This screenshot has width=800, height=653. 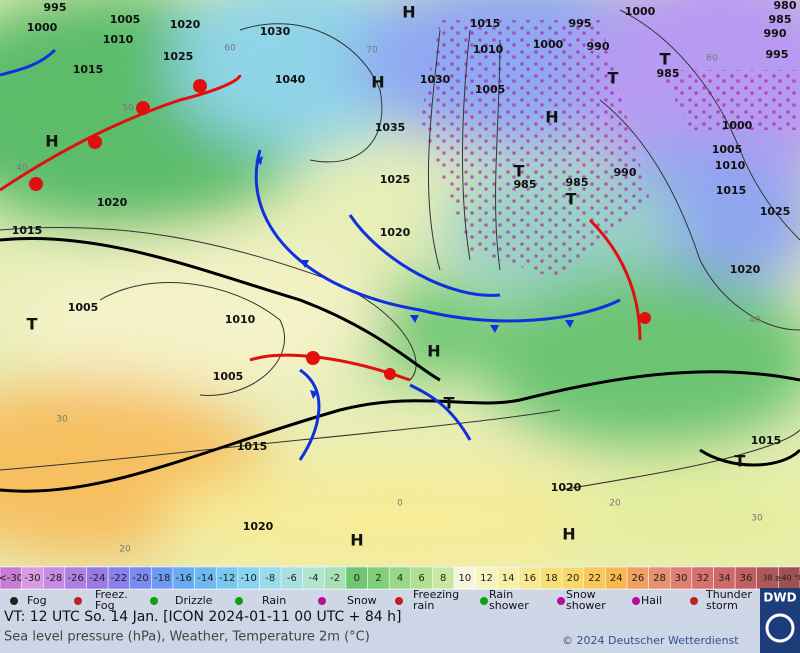 What do you see at coordinates (270, 578) in the screenshot?
I see `scale-label: -8` at bounding box center [270, 578].